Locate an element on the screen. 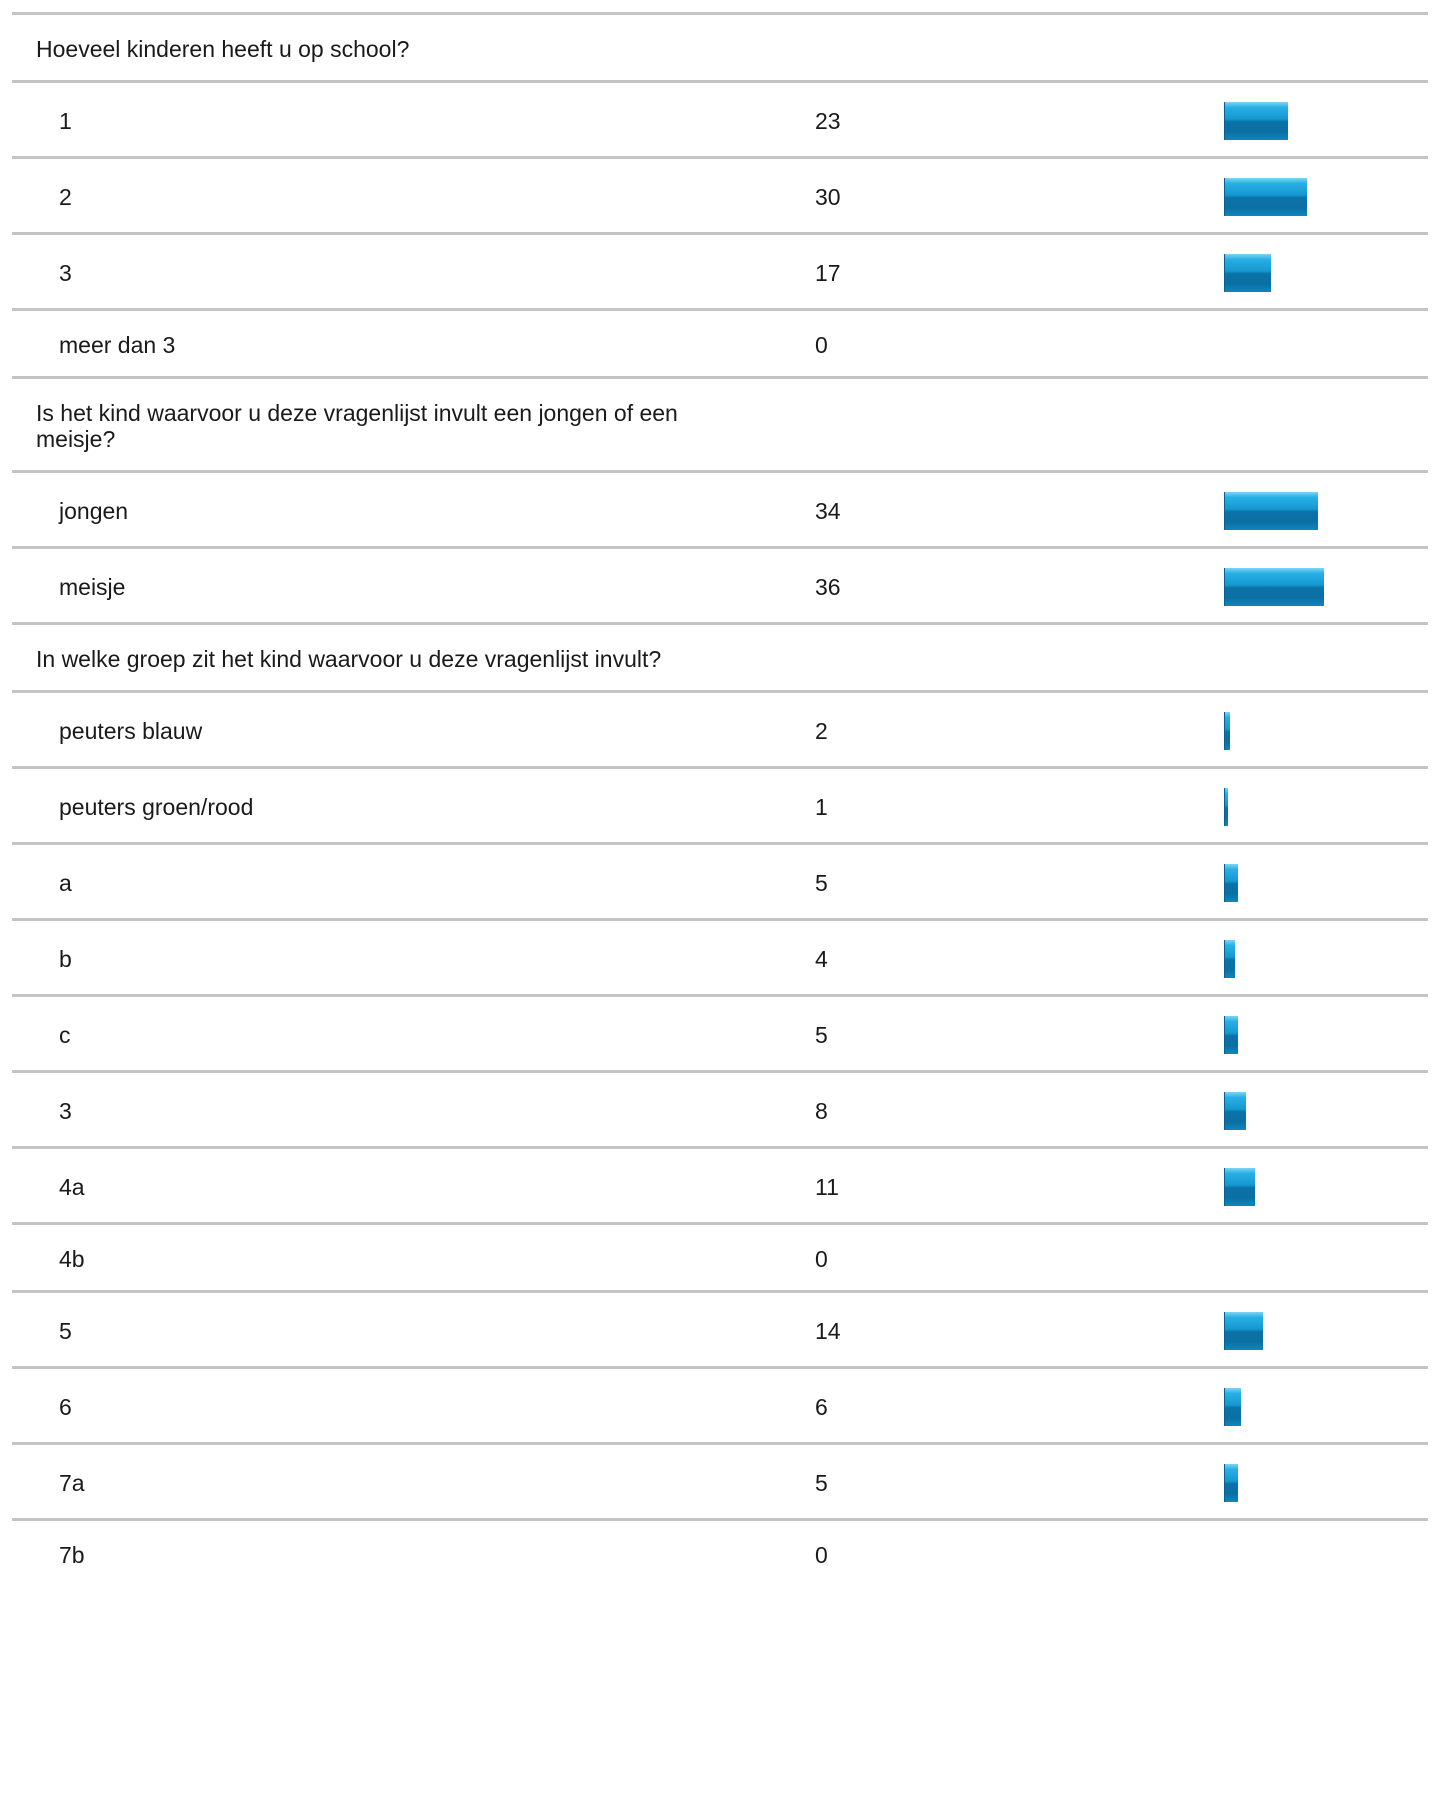 The image size is (1434, 1816). answer-label: 7b is located at coordinates (72, 1555).